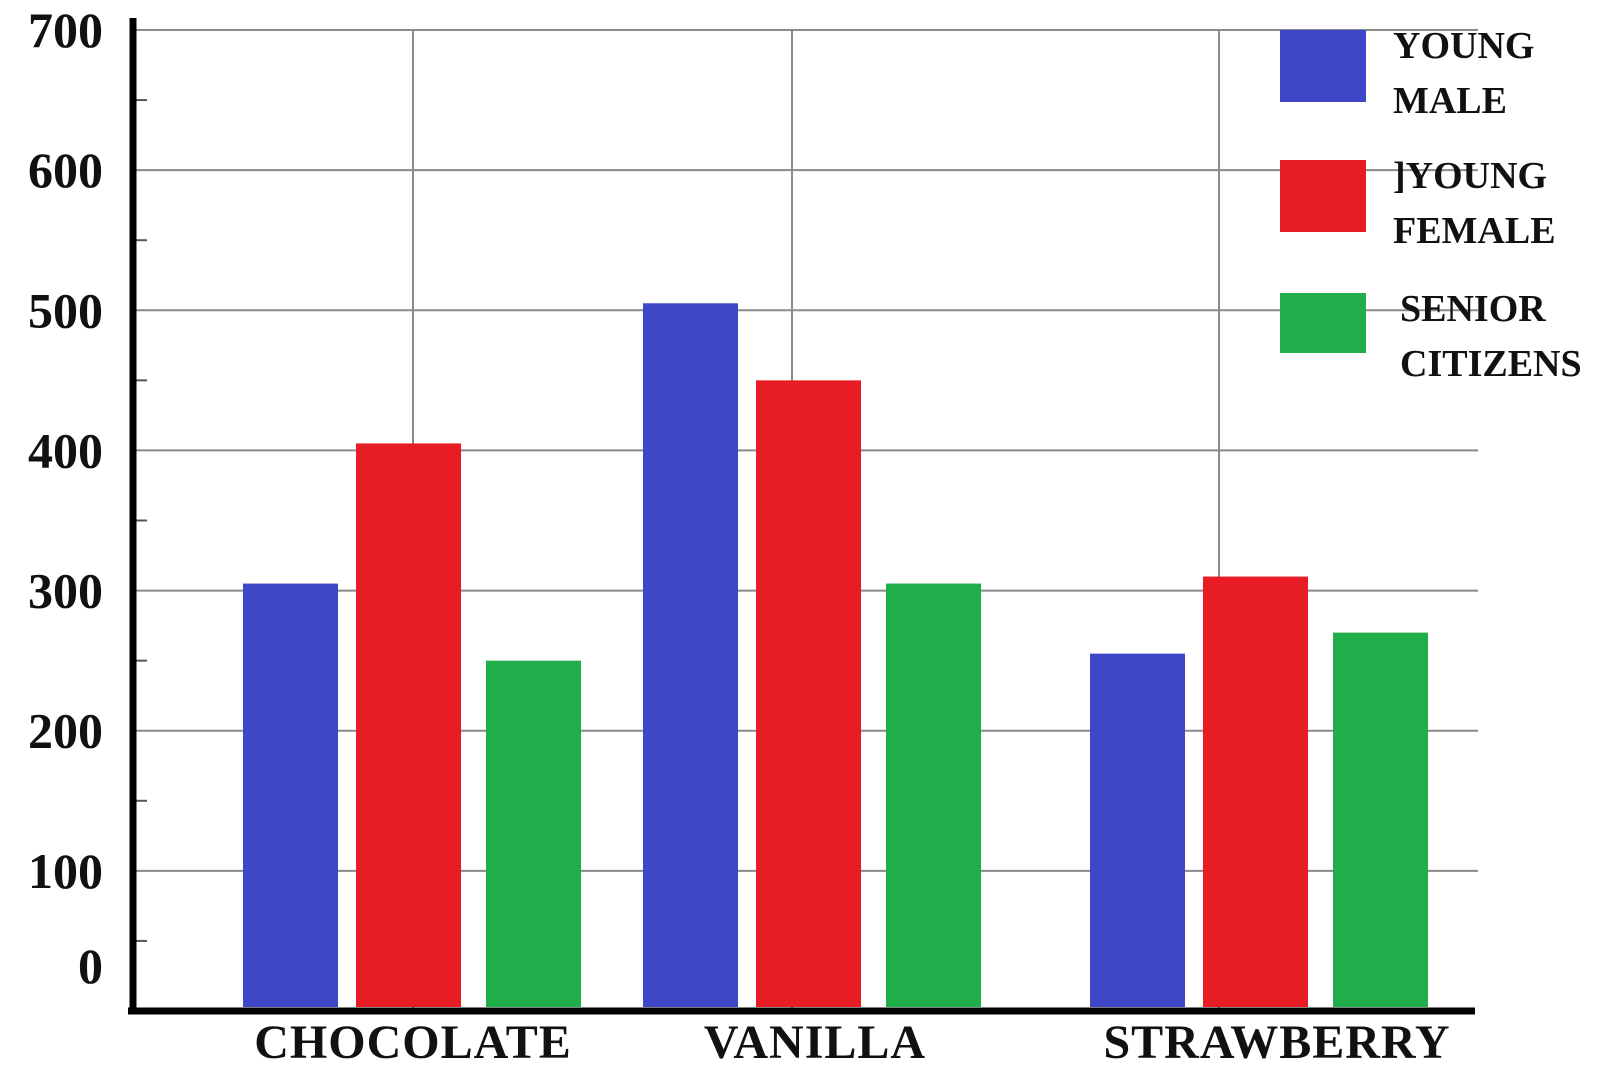  What do you see at coordinates (1323, 66) in the screenshot?
I see `legend-swatch-young-male` at bounding box center [1323, 66].